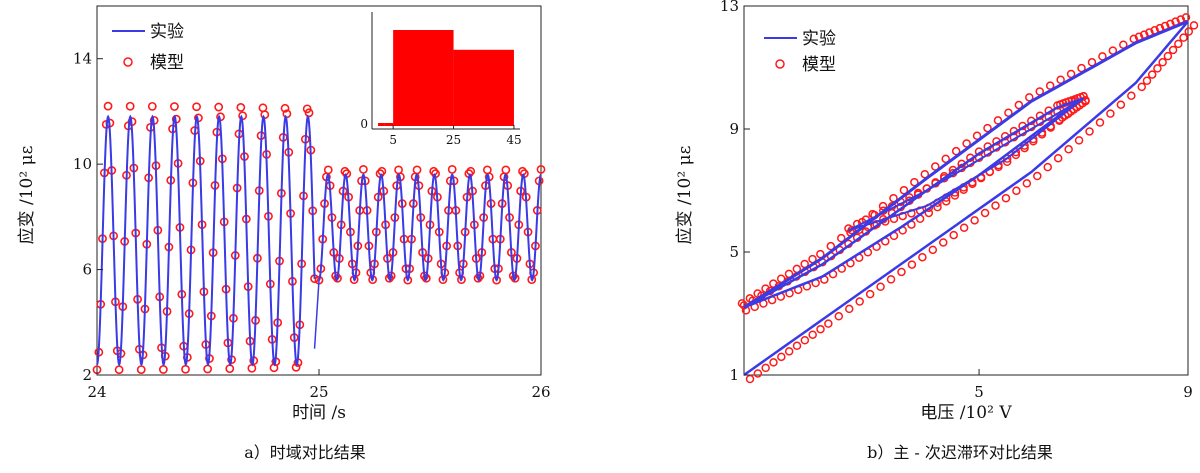 The width and height of the screenshot is (1200, 473). I want to click on inset-x-tick-label: 25, so click(453, 140).